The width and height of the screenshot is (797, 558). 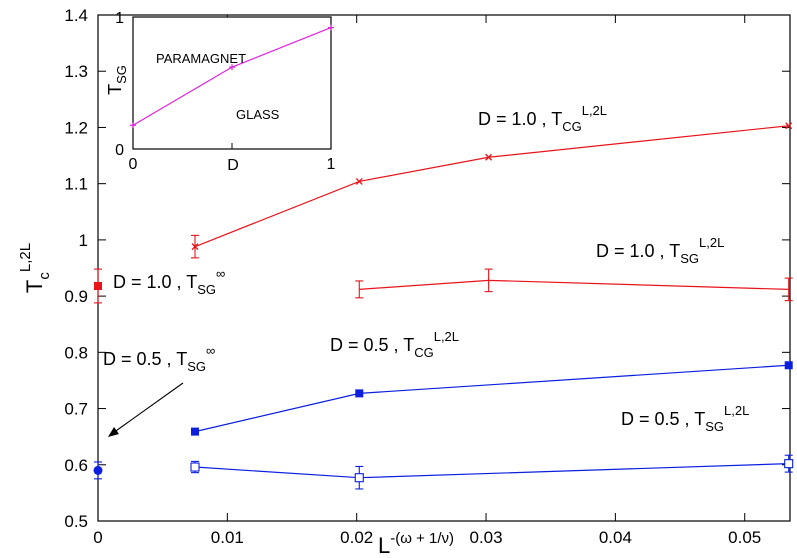 What do you see at coordinates (233, 165) in the screenshot?
I see `inset-x-axis-title: D` at bounding box center [233, 165].